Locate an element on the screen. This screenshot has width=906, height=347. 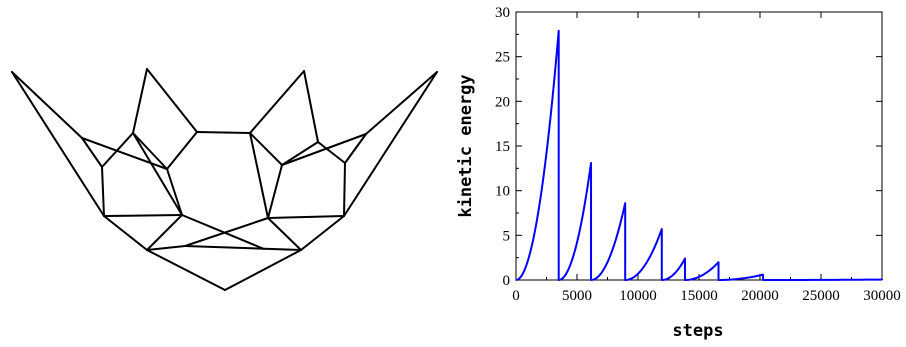
y-tick-label: 20 is located at coordinates (502, 102).